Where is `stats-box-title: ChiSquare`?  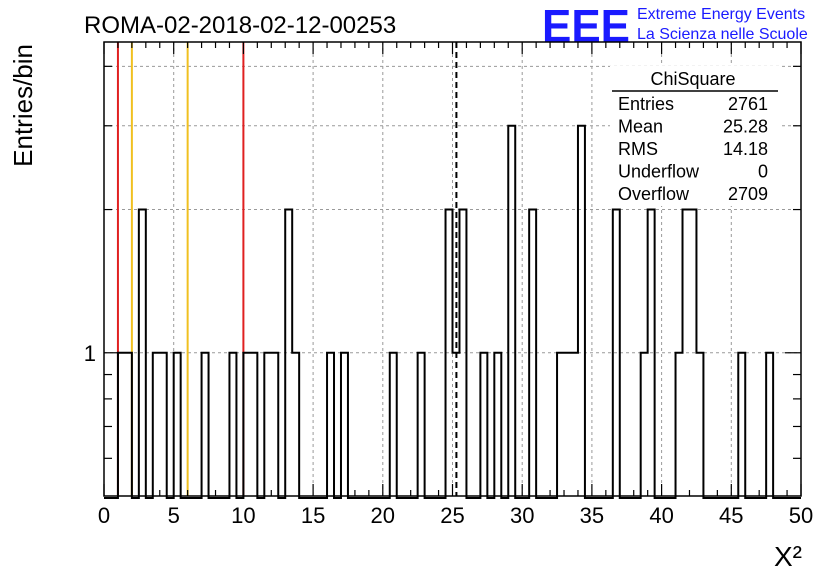 stats-box-title: ChiSquare is located at coordinates (692, 79).